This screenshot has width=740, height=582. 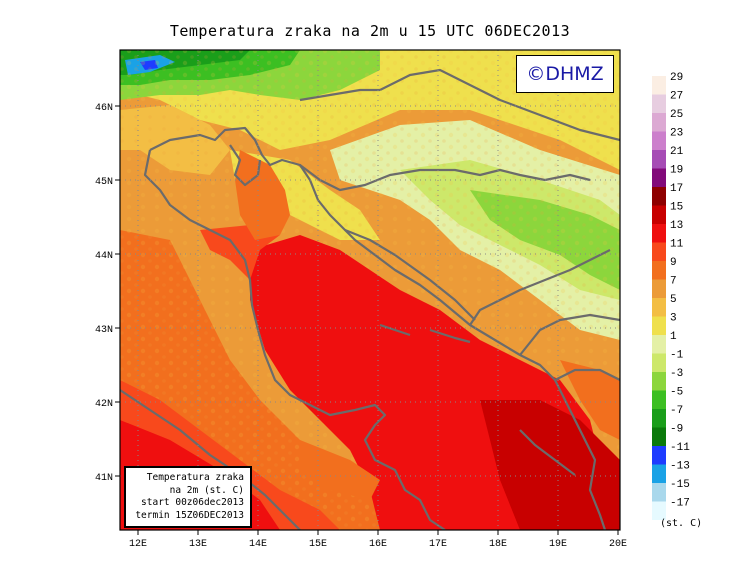 I want to click on legend-label: -17, so click(x=680, y=504).